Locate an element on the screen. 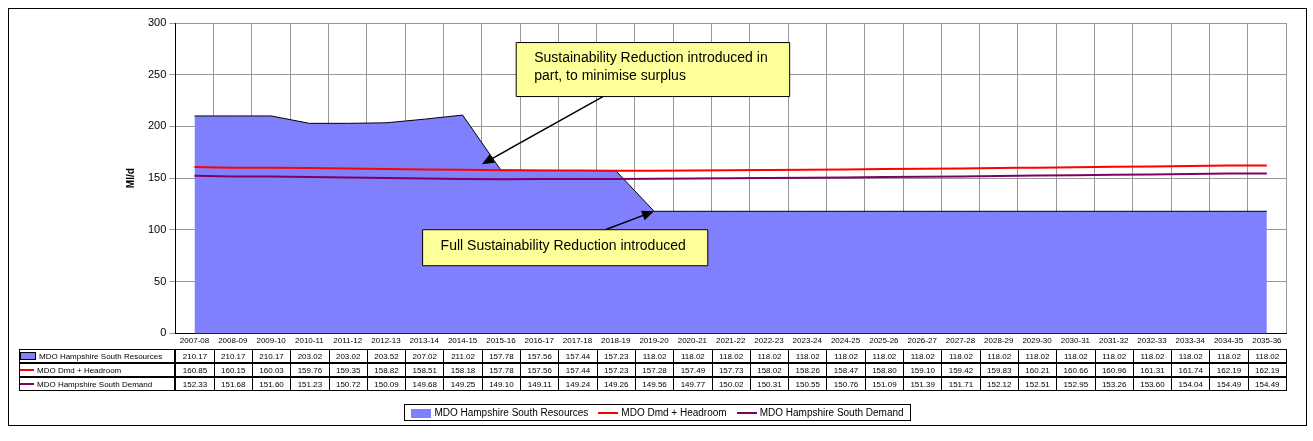 The width and height of the screenshot is (1313, 441). x-tick-label: 2017-18 is located at coordinates (577, 341).